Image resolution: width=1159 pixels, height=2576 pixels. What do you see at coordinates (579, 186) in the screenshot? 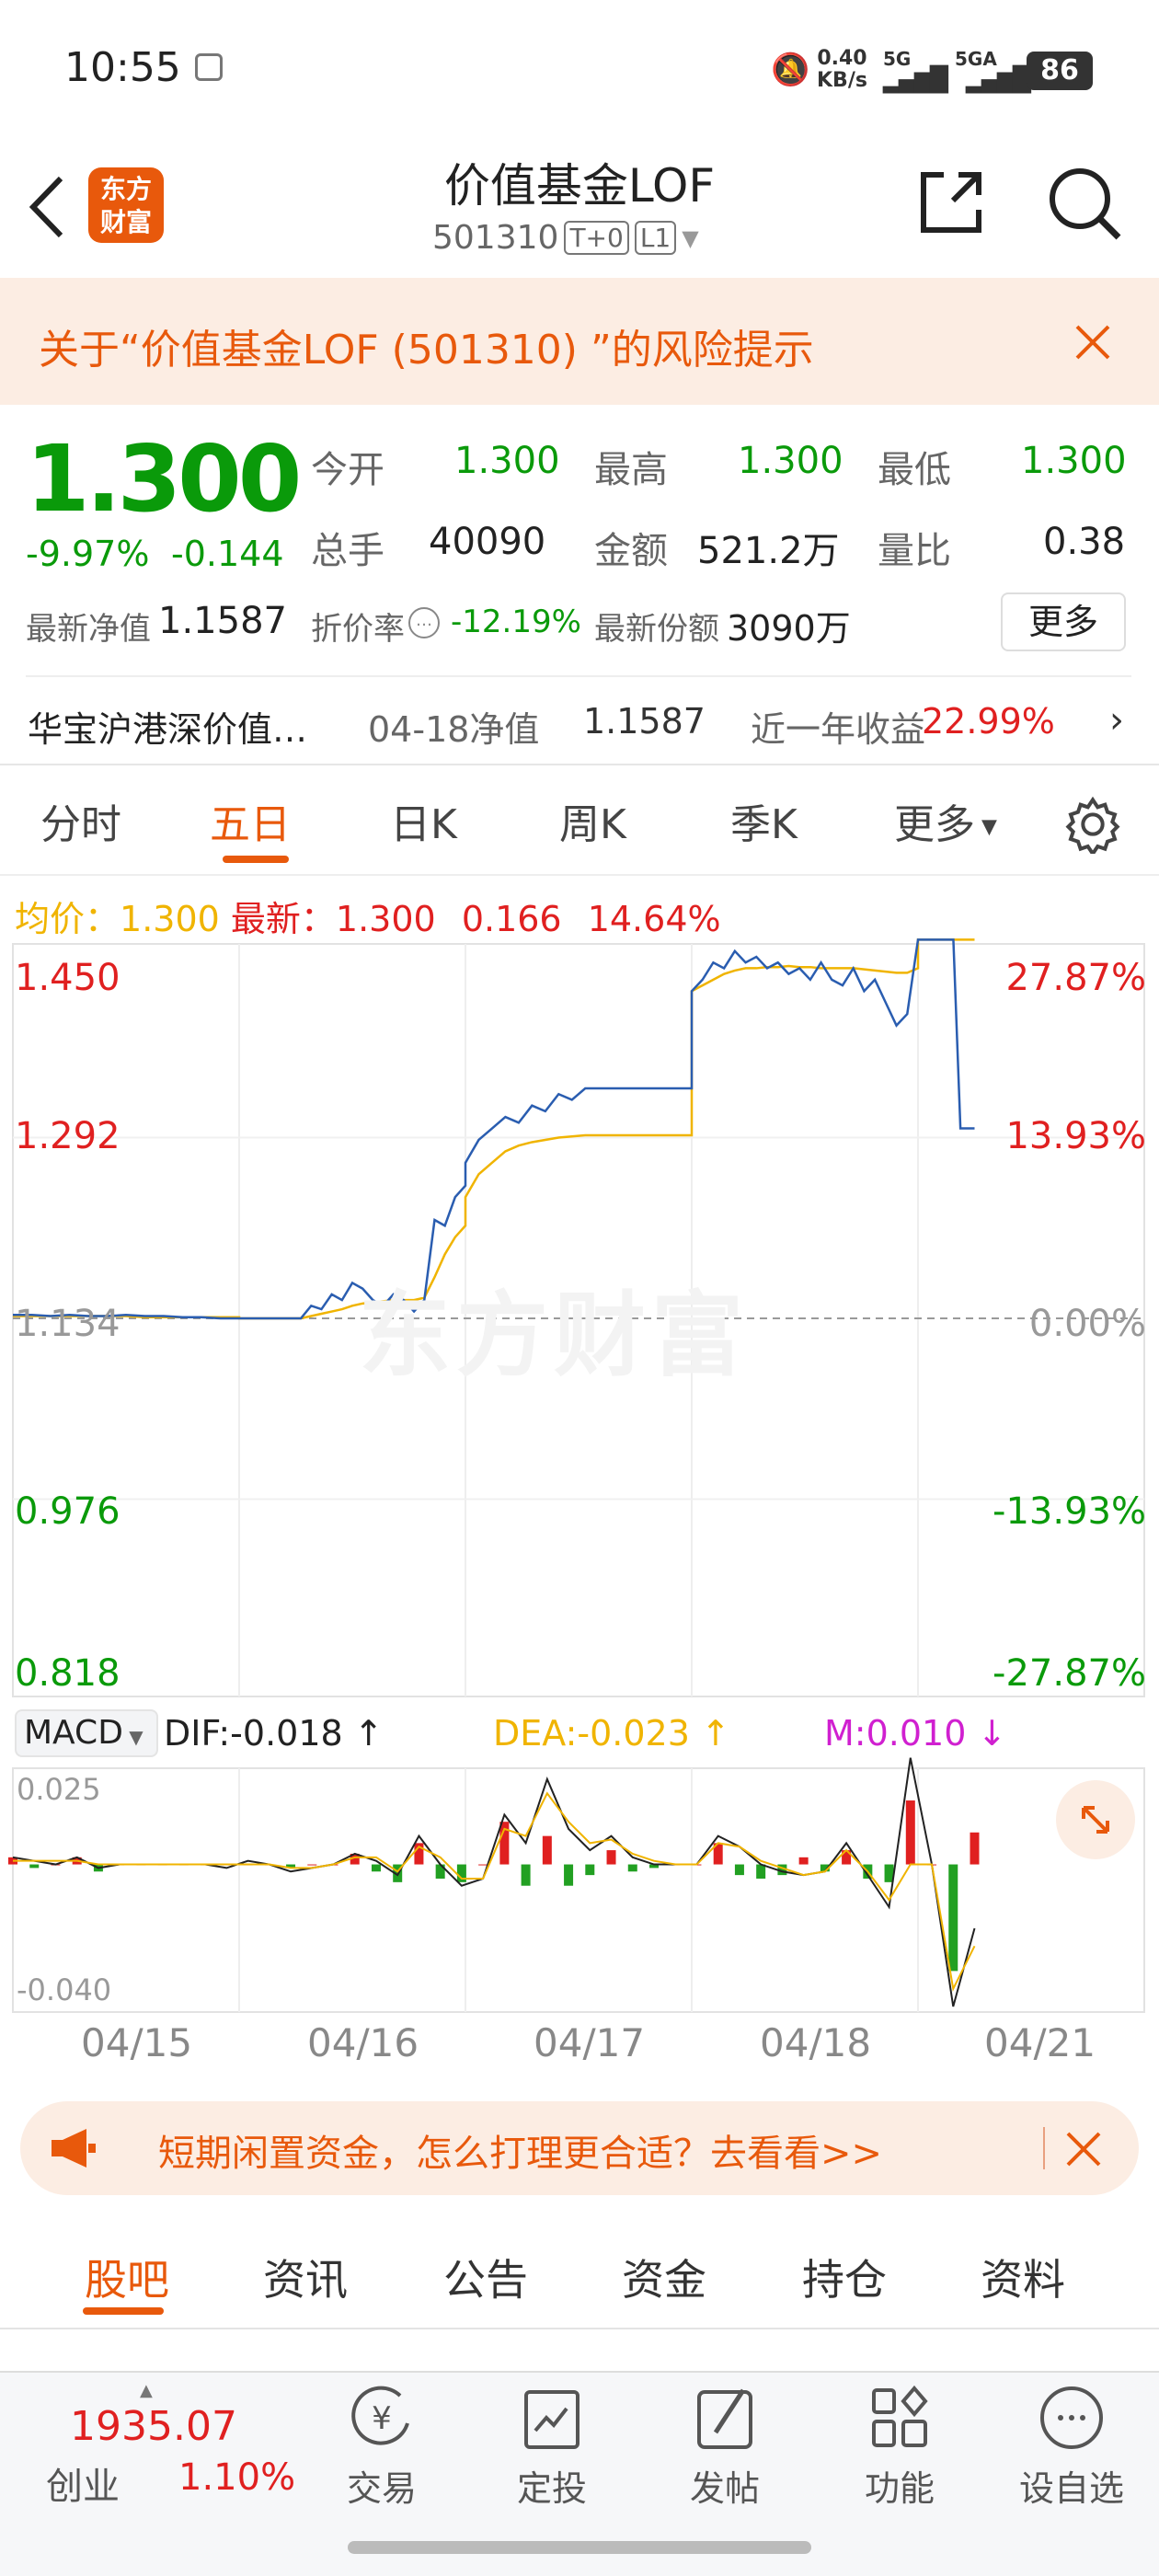
I see `page-title: 价值基金LOF` at bounding box center [579, 186].